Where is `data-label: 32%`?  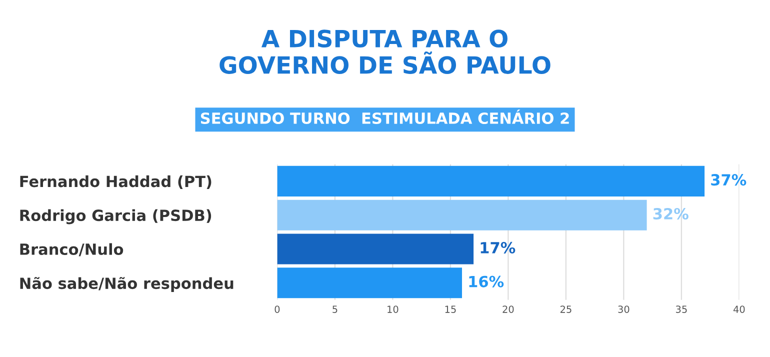 data-label: 32% is located at coordinates (670, 214).